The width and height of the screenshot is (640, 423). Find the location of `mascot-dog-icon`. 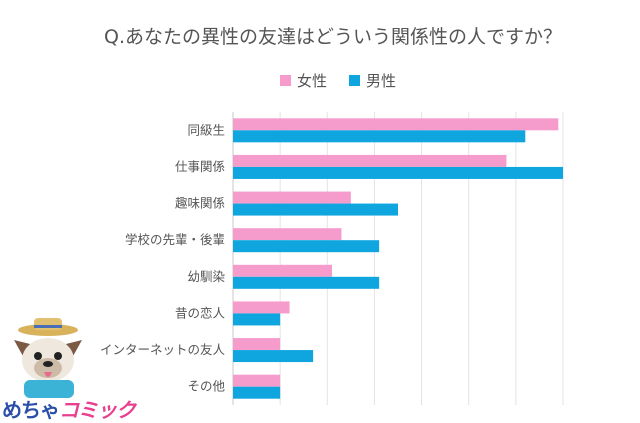

mascot-dog-icon is located at coordinates (48, 358).